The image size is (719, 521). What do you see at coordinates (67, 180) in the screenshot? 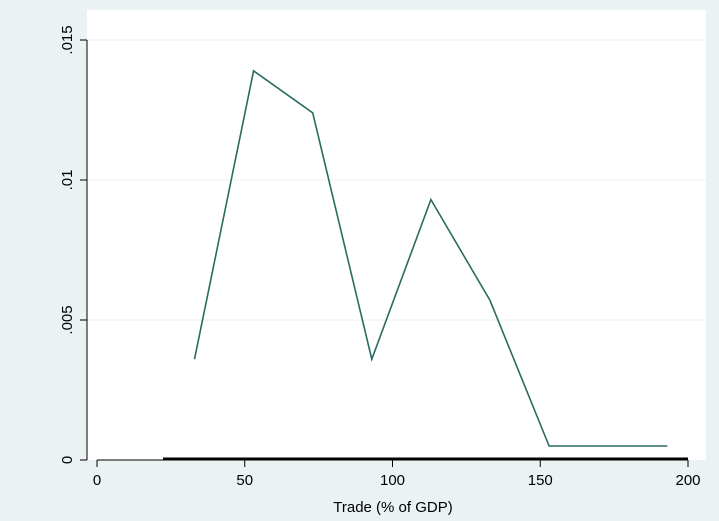
I see `y-tick-label: .01` at bounding box center [67, 180].